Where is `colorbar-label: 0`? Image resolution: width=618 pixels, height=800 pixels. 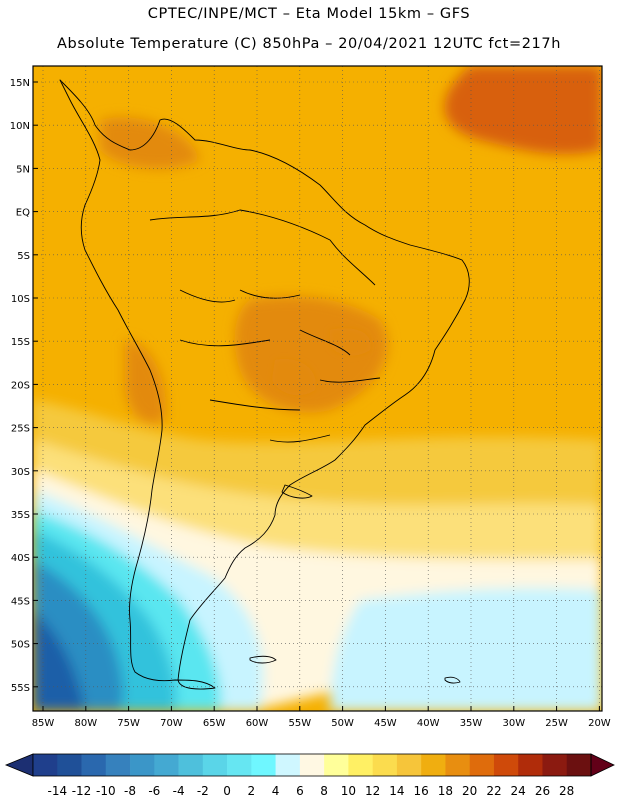
colorbar-label: 0 is located at coordinates (227, 791).